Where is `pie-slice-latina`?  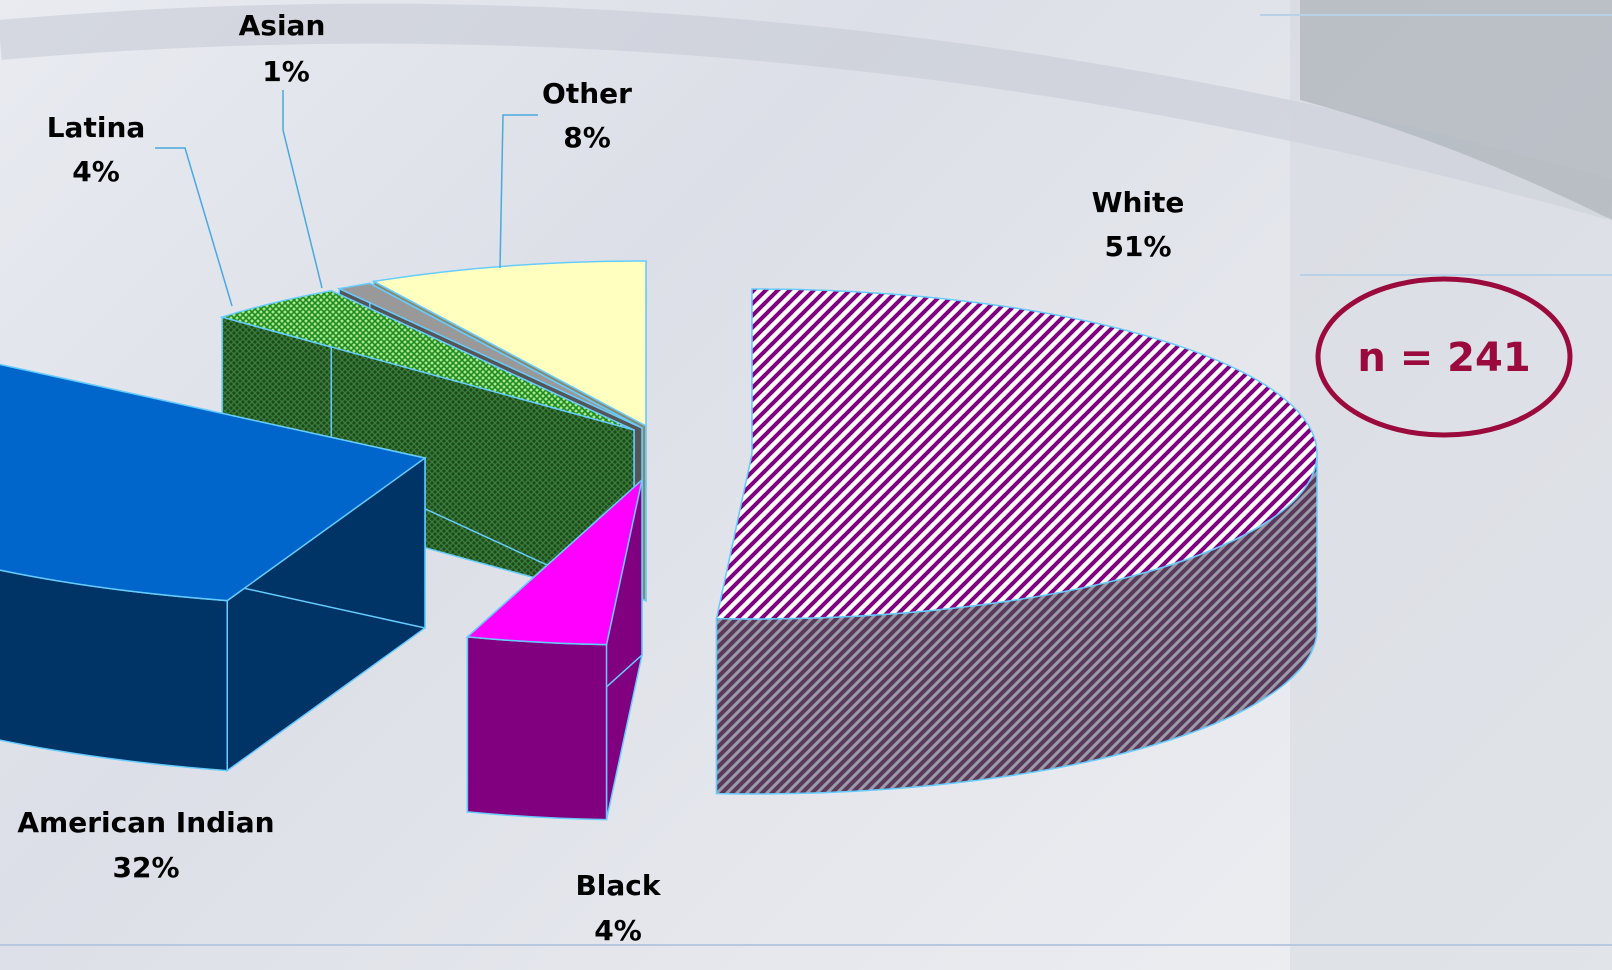 pie-slice-latina is located at coordinates (427, 448).